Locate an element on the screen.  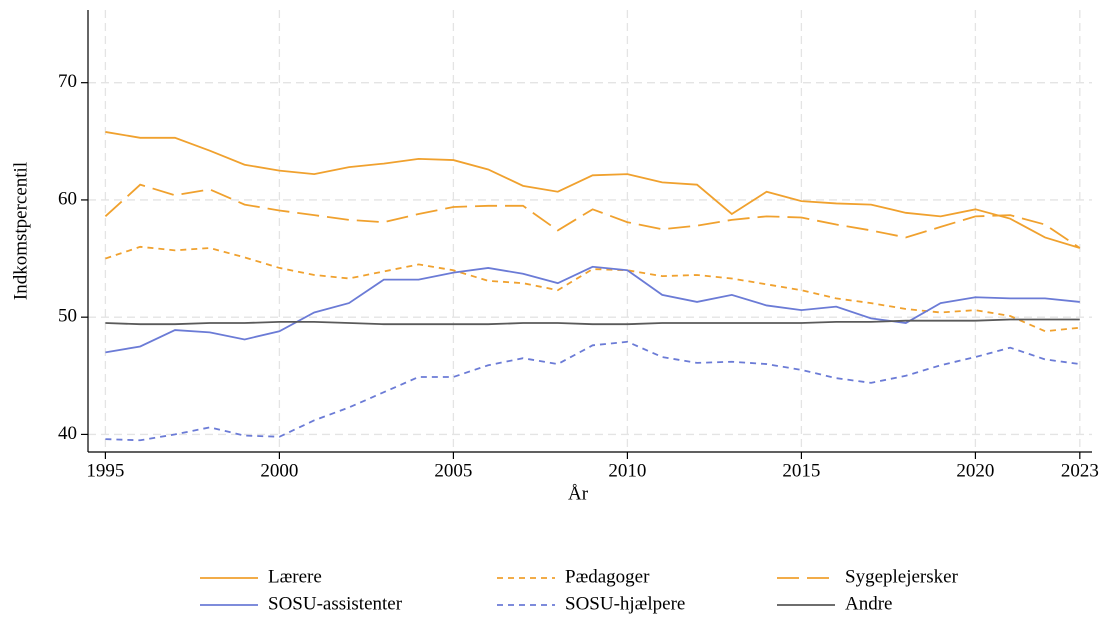
x-tick-label: 1995 is located at coordinates (105, 470).